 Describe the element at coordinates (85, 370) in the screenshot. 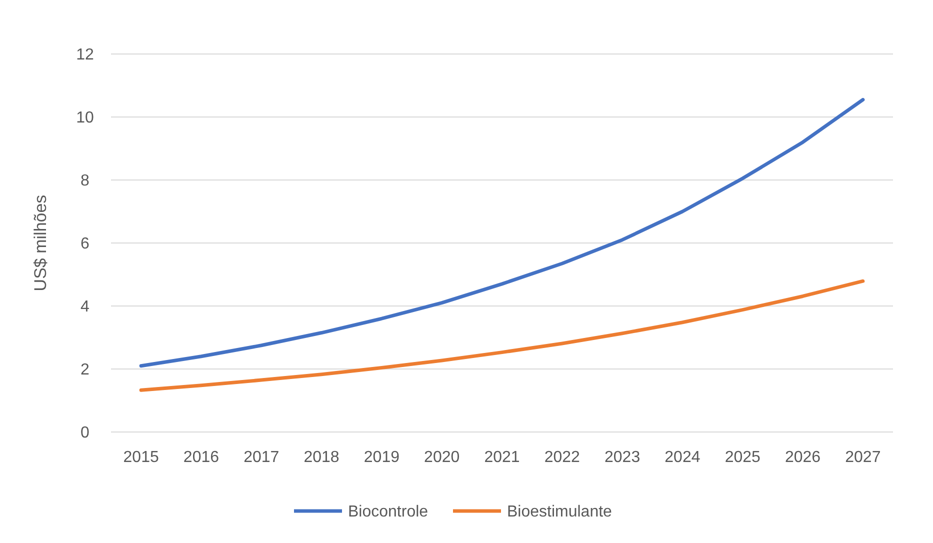

I see `y-tick-label: 2` at that location.